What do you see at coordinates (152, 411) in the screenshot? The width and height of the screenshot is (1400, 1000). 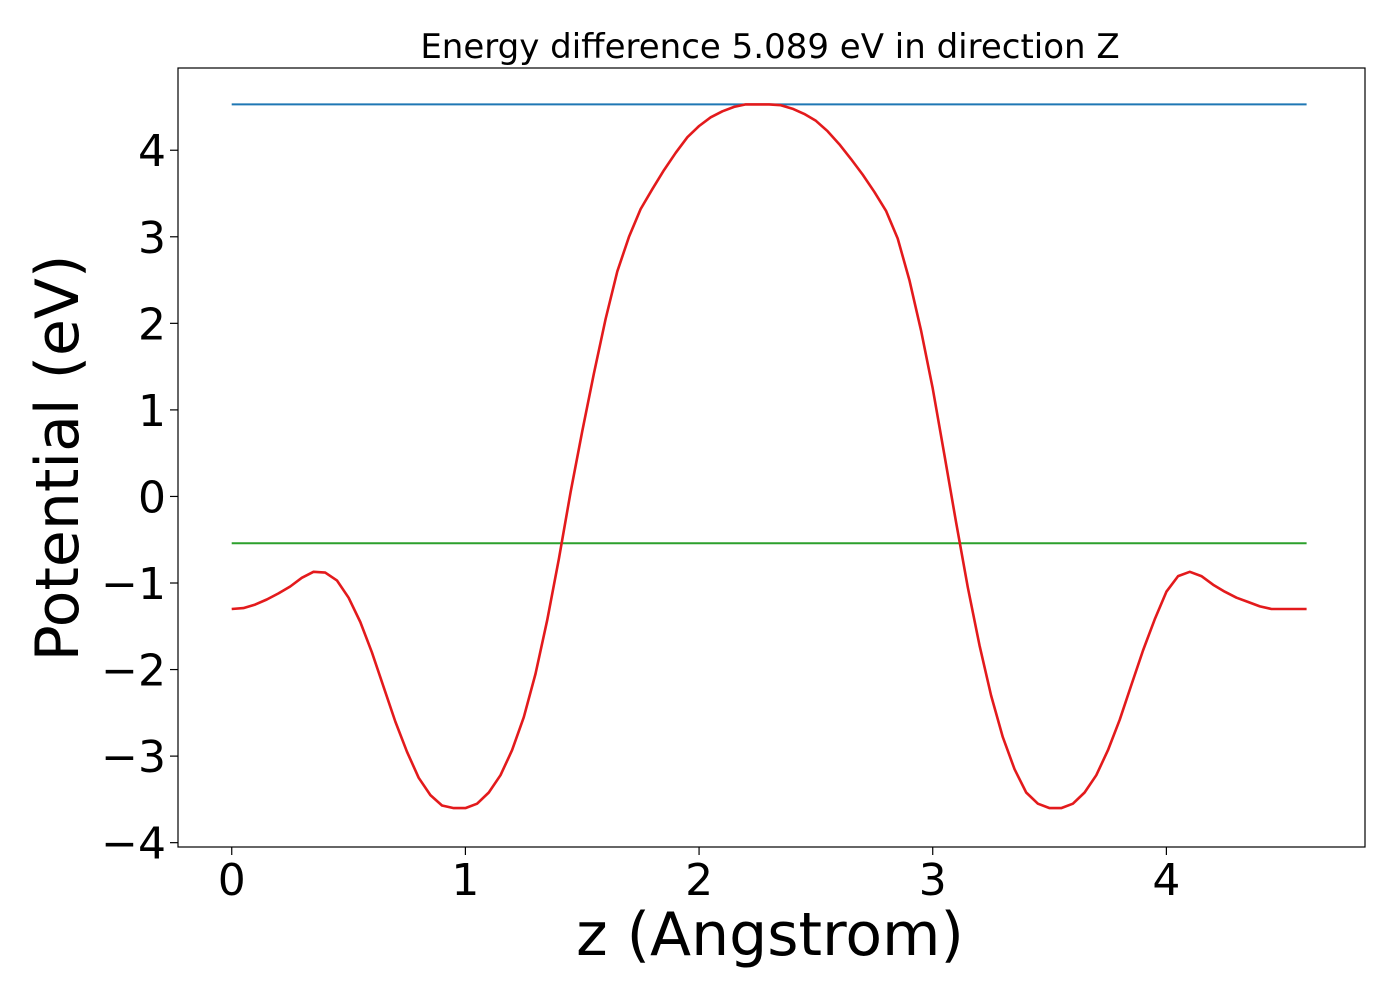 I see `y-tick-label: 1` at bounding box center [152, 411].